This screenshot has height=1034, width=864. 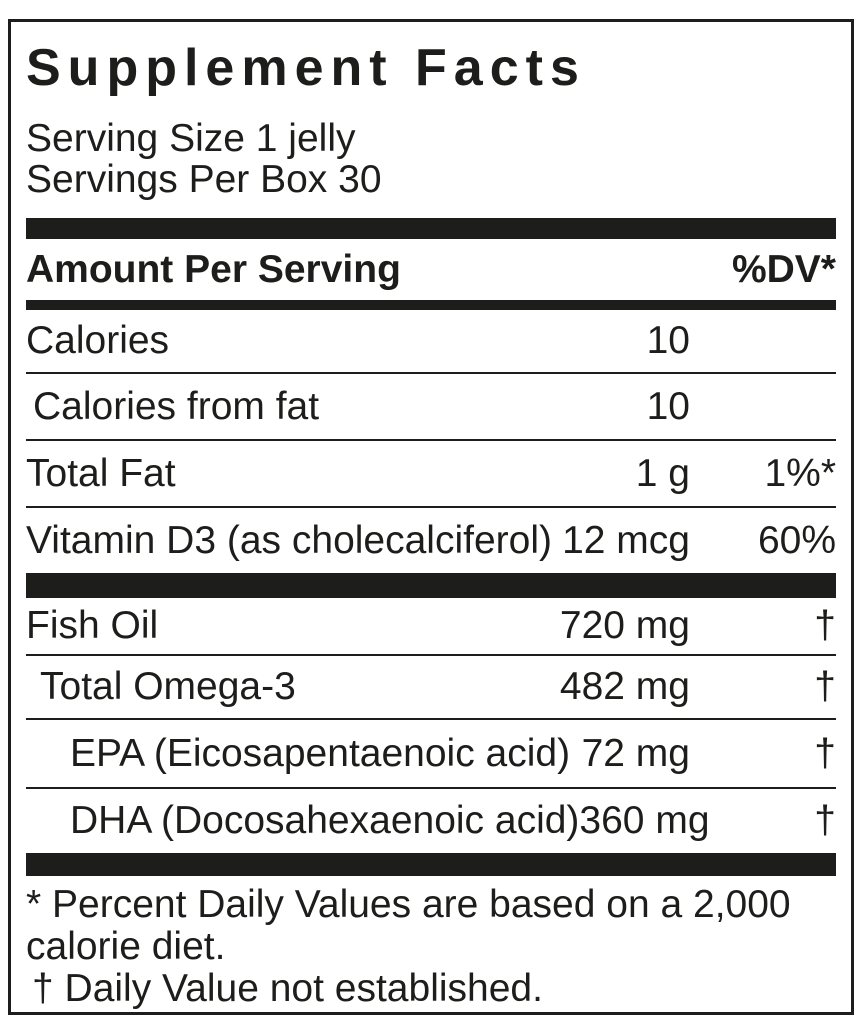 What do you see at coordinates (431, 342) in the screenshot?
I see `nutrient-row-calories: Calories 10` at bounding box center [431, 342].